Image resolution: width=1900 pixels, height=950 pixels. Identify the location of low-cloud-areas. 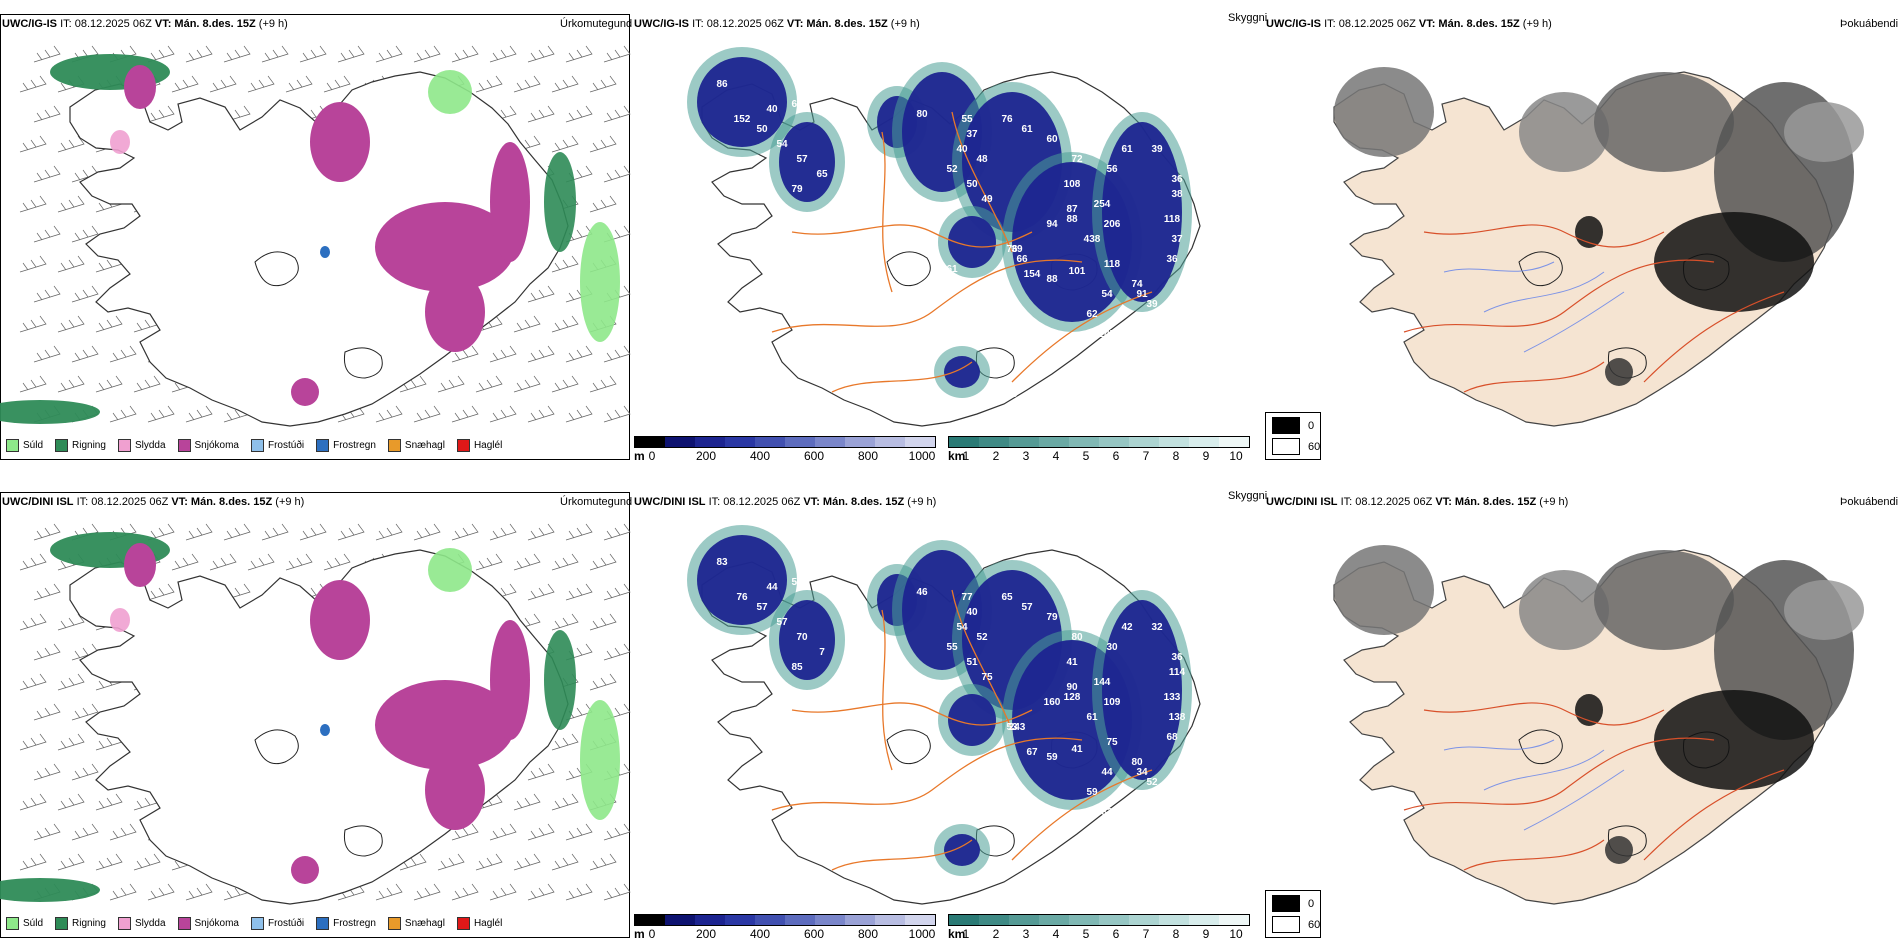
(939, 222).